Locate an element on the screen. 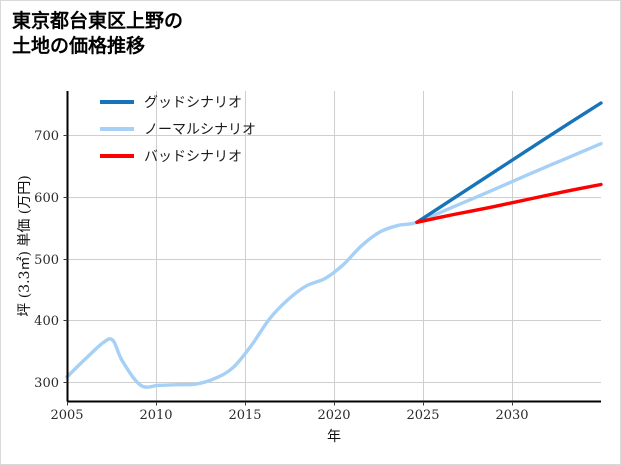 The image size is (621, 465). chart-legend: グッドシナリオ ノーマルシナリオ バッドシナリオ is located at coordinates (178, 130).